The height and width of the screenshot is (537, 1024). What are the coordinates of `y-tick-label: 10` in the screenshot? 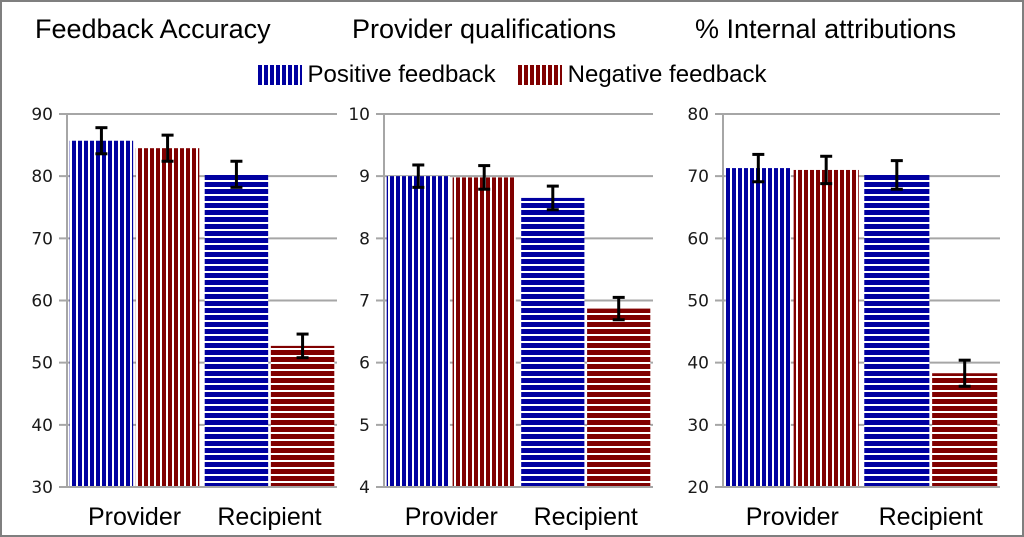 It's located at (359, 115).